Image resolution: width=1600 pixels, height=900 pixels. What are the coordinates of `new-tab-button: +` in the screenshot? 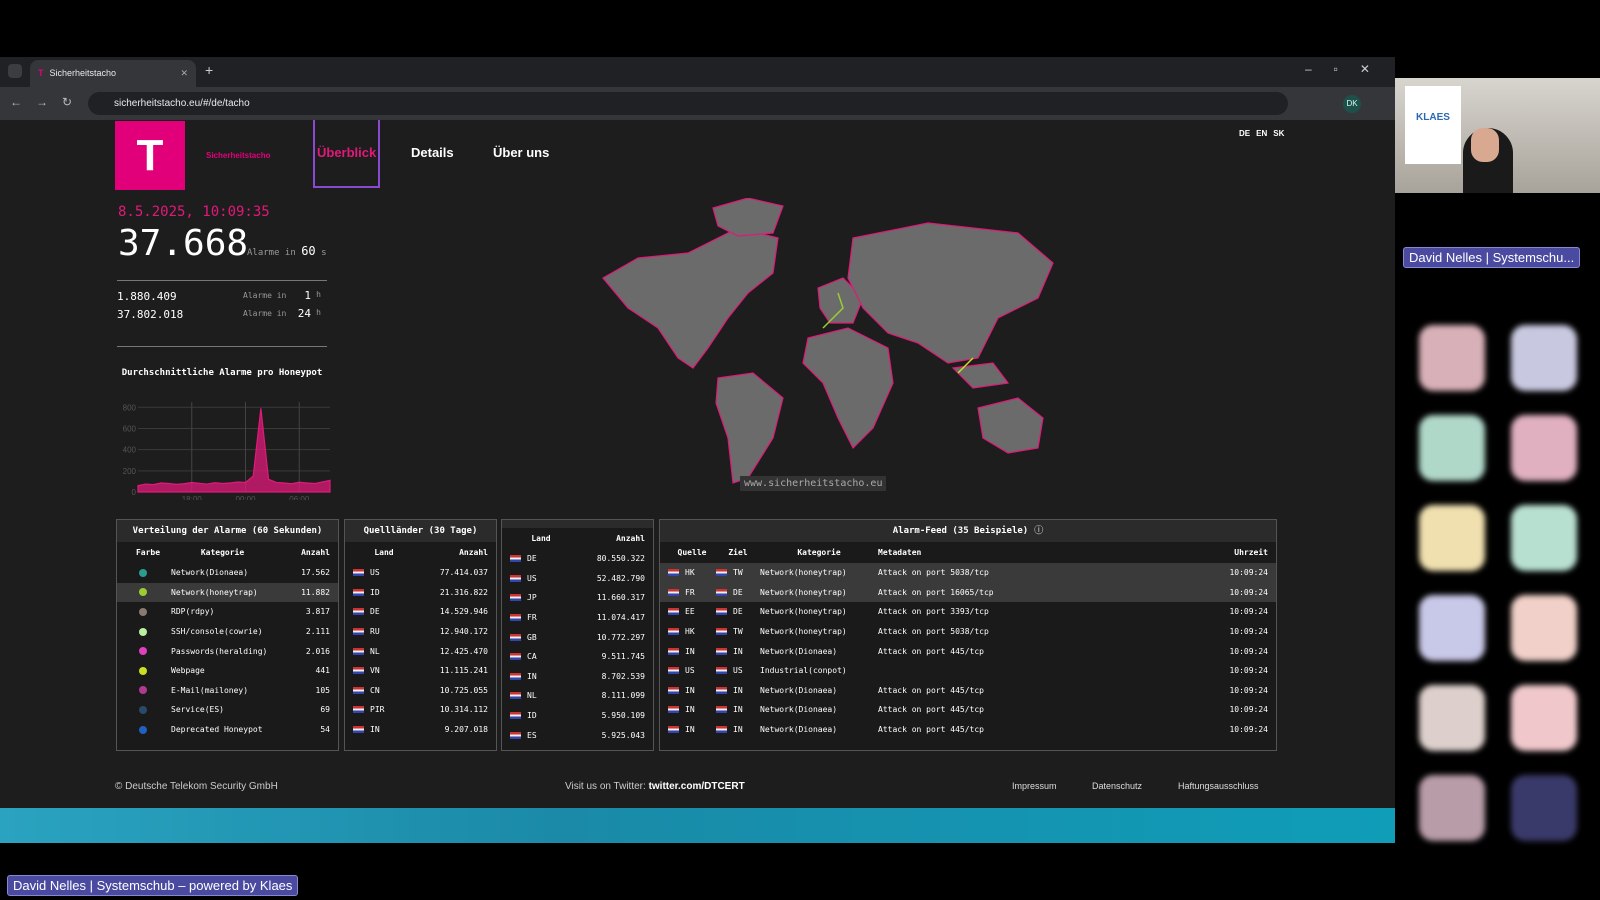 It's located at (209, 70).